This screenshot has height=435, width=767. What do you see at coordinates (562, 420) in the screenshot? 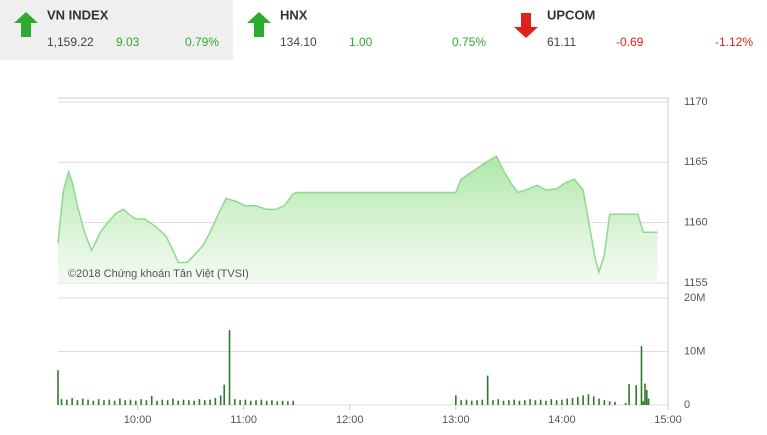
I see `x-tick-label: 14:00` at bounding box center [562, 420].